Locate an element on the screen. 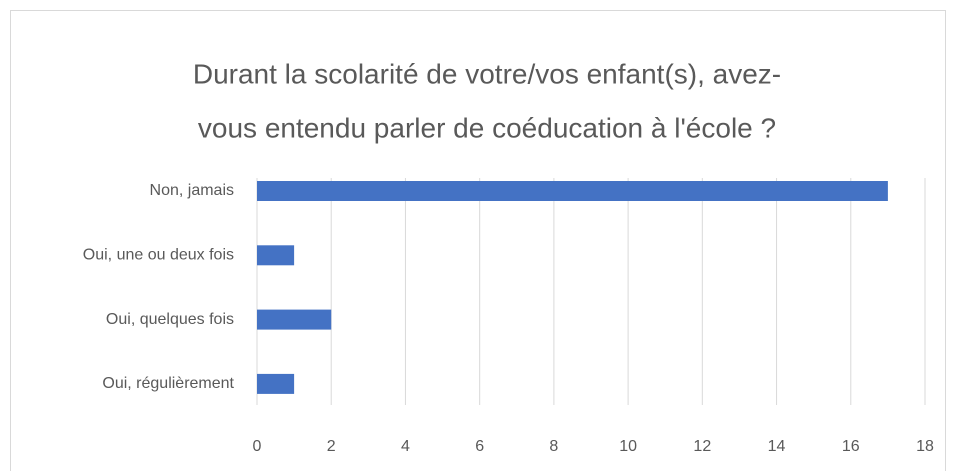  y-tick-label: Oui, régulièrement is located at coordinates (168, 383).